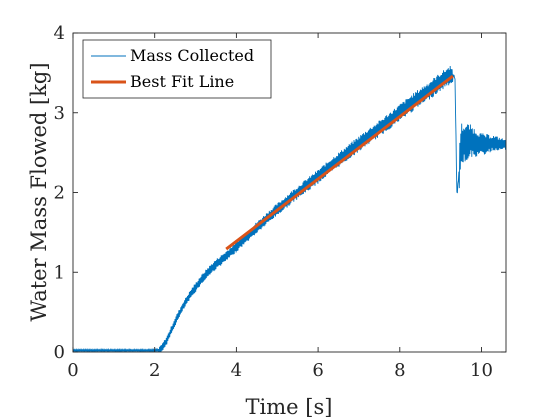 Image resolution: width=560 pixels, height=420 pixels. I want to click on y-tick-label: 3, so click(59, 113).